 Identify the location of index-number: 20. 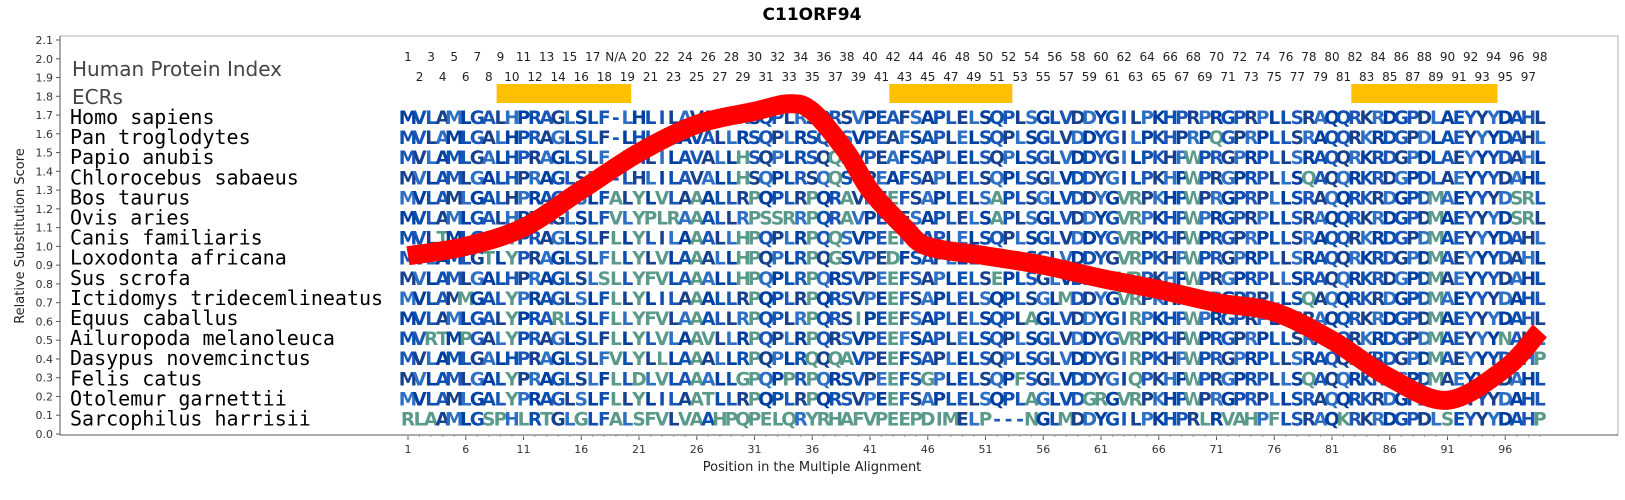
(638, 57).